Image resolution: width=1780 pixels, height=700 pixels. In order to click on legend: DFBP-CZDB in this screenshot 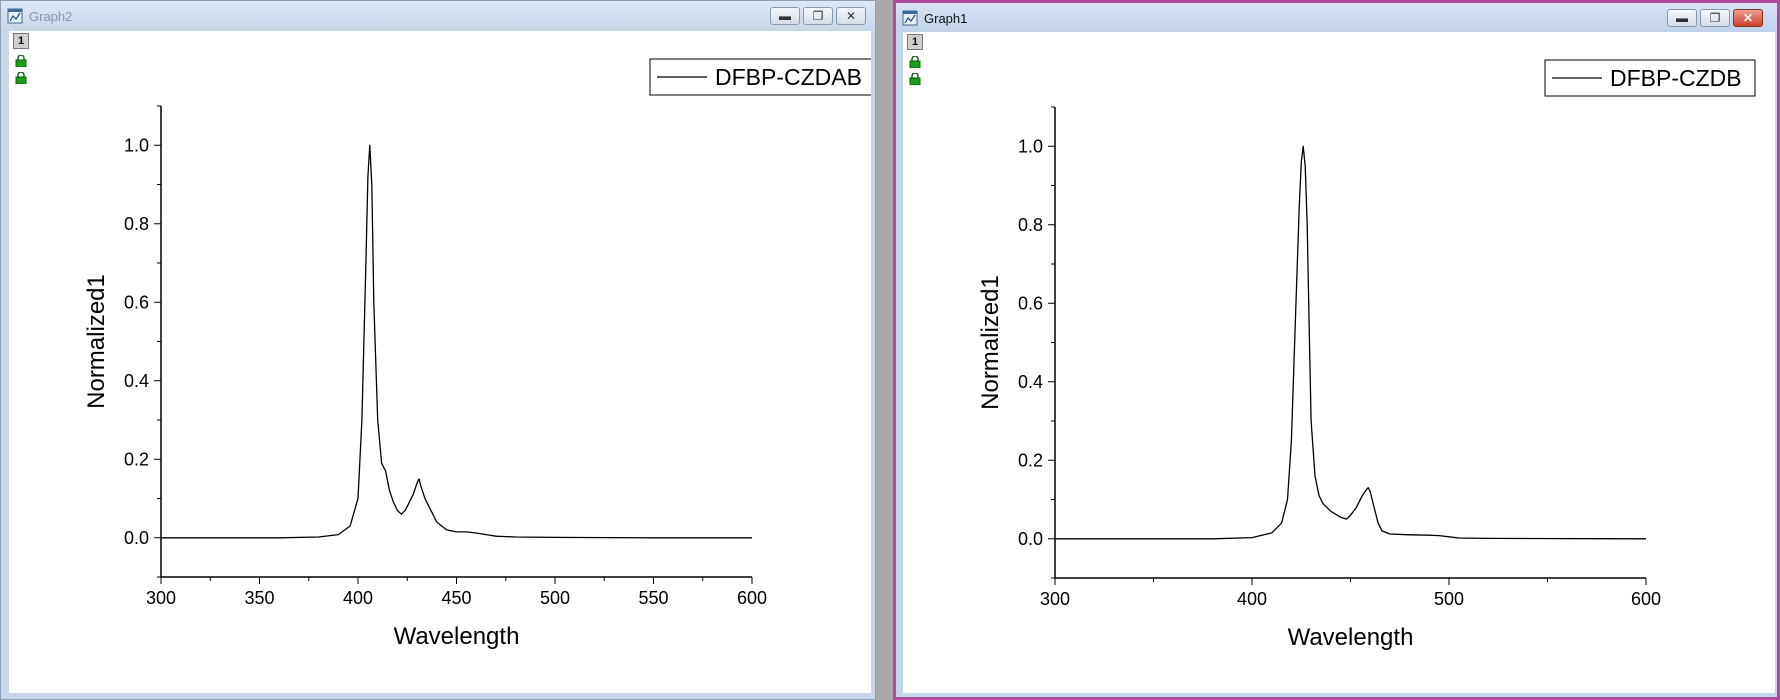, I will do `click(1650, 78)`.